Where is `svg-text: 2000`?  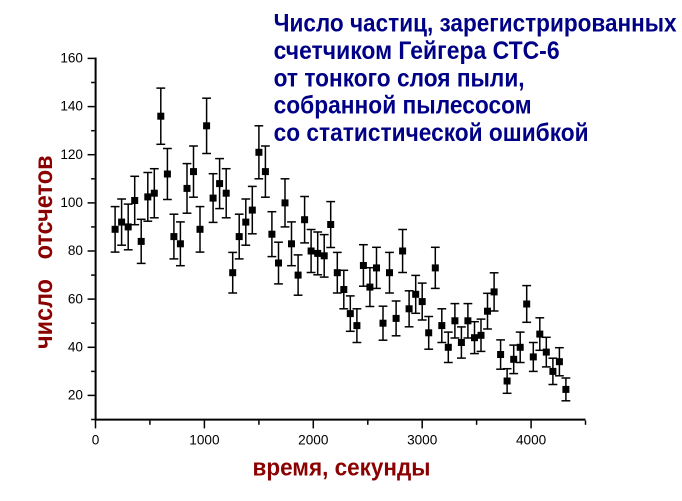
svg-text: 2000 is located at coordinates (313, 439).